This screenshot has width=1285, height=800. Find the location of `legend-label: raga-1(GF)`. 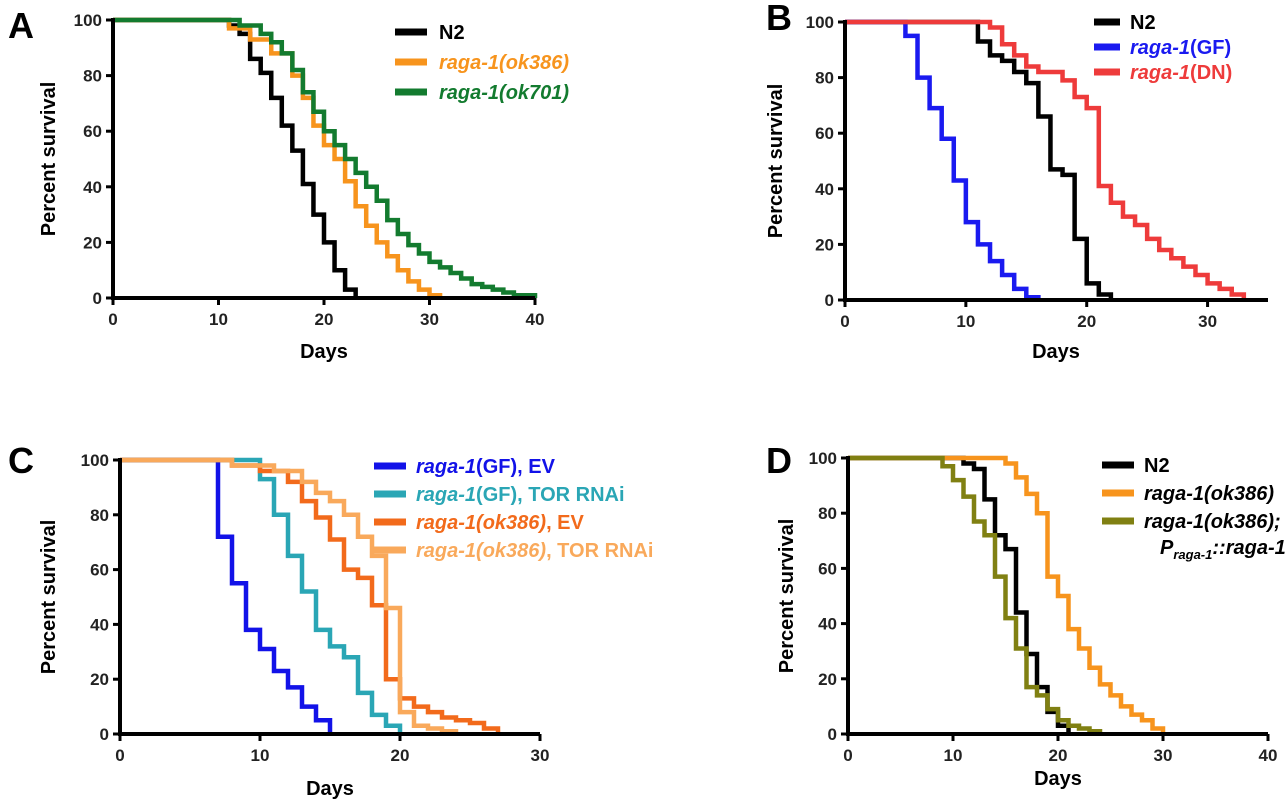

legend-label: raga-1(GF) is located at coordinates (1180, 48).